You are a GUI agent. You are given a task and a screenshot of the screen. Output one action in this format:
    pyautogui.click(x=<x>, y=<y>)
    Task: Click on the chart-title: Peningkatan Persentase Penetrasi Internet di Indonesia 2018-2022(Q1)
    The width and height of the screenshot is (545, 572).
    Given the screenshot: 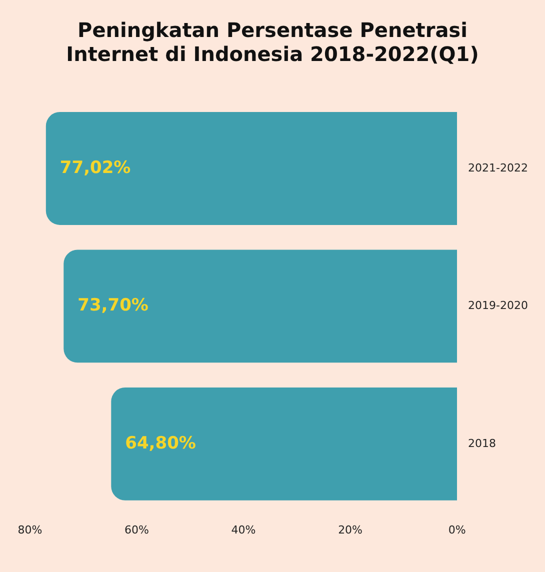 What is the action you would take?
    pyautogui.click(x=272, y=42)
    